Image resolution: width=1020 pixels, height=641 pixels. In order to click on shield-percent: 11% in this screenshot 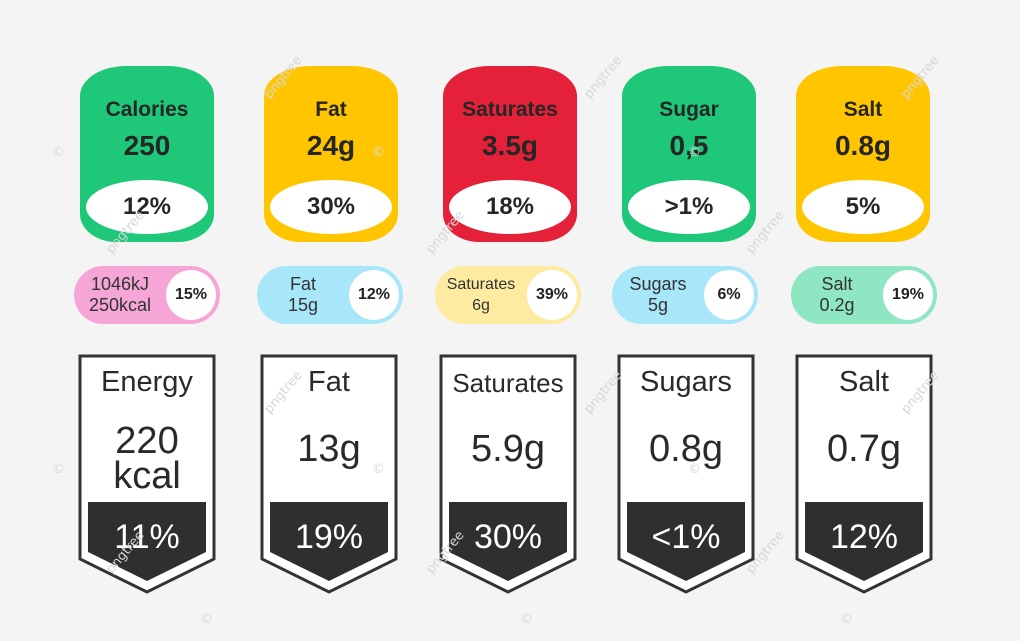, I will do `click(147, 537)`.